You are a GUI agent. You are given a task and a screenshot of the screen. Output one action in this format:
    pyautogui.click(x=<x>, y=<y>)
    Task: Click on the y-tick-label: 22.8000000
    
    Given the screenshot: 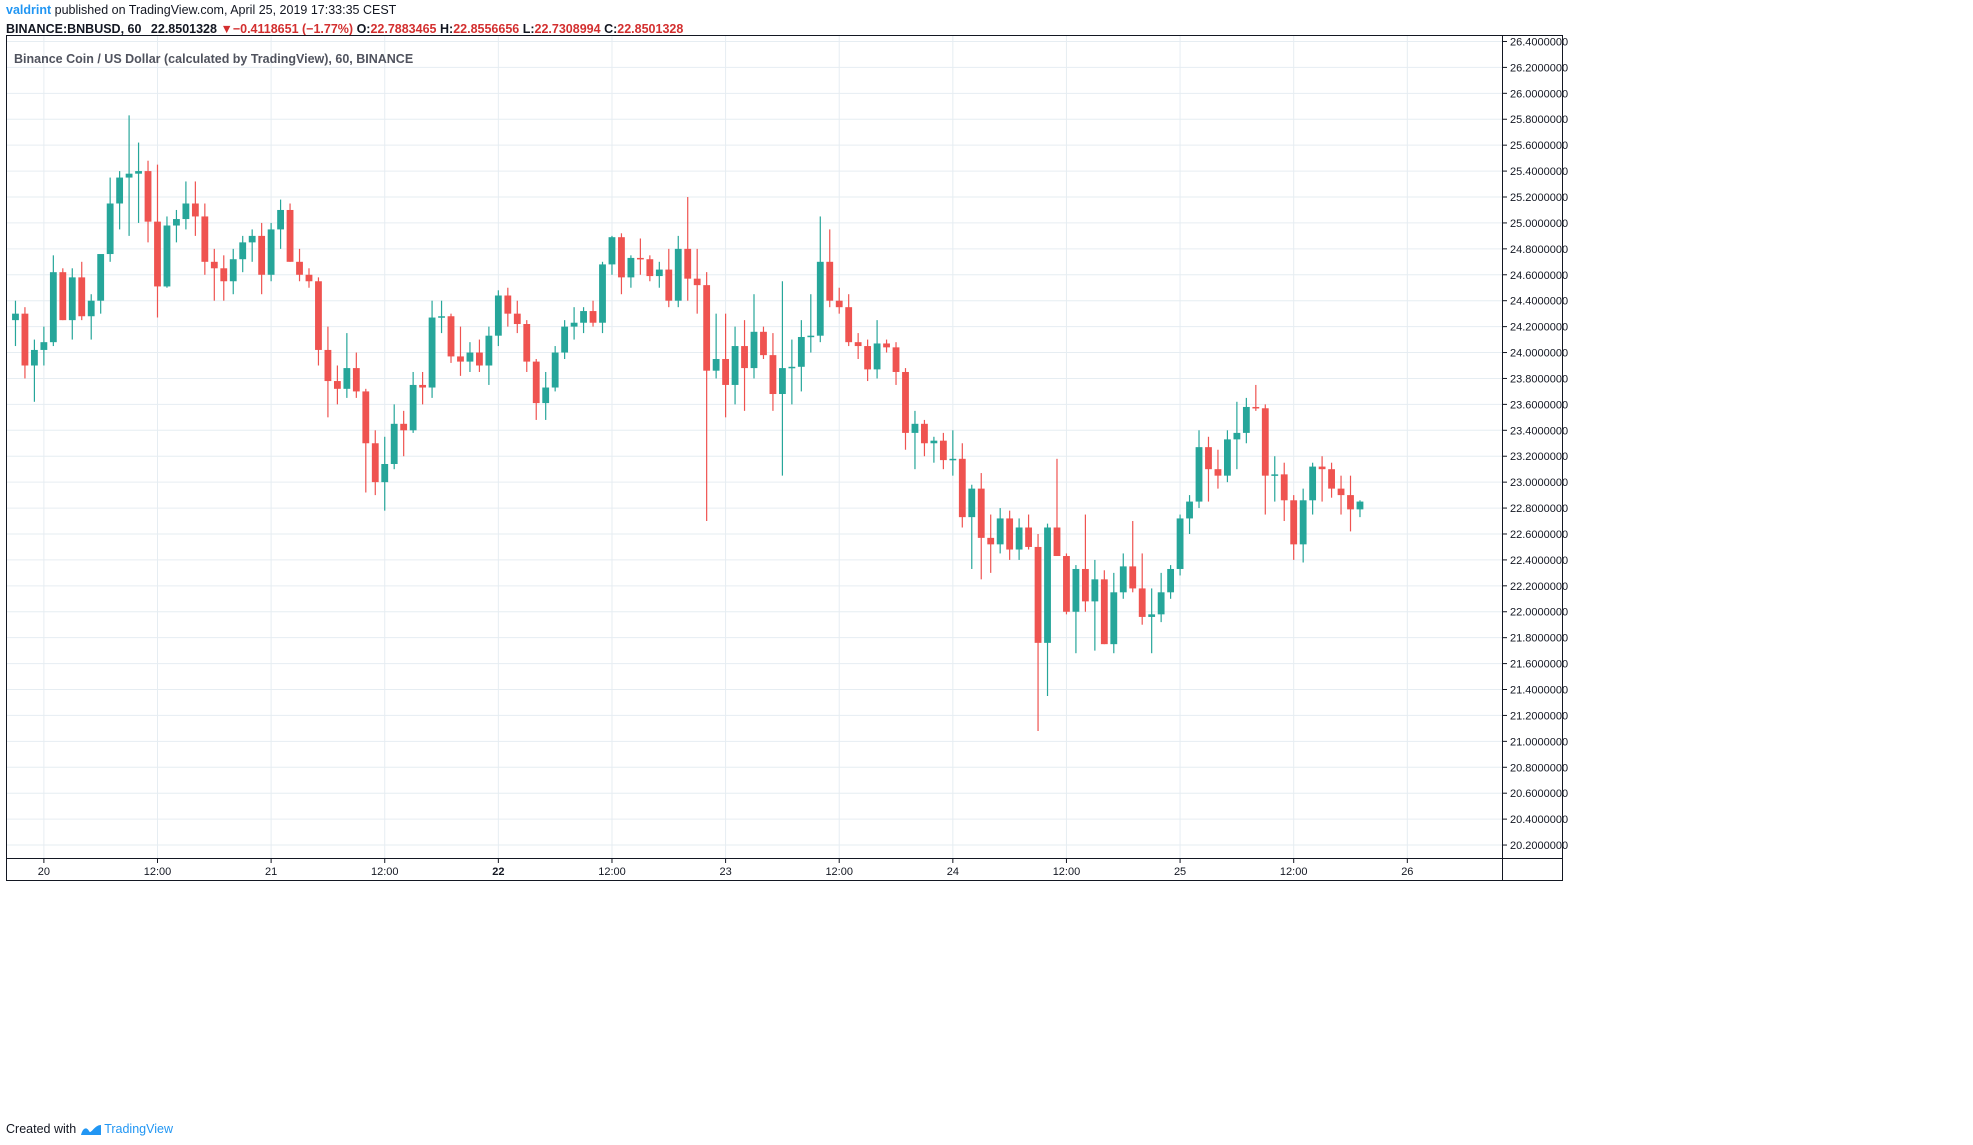 What is the action you would take?
    pyautogui.click(x=1539, y=509)
    